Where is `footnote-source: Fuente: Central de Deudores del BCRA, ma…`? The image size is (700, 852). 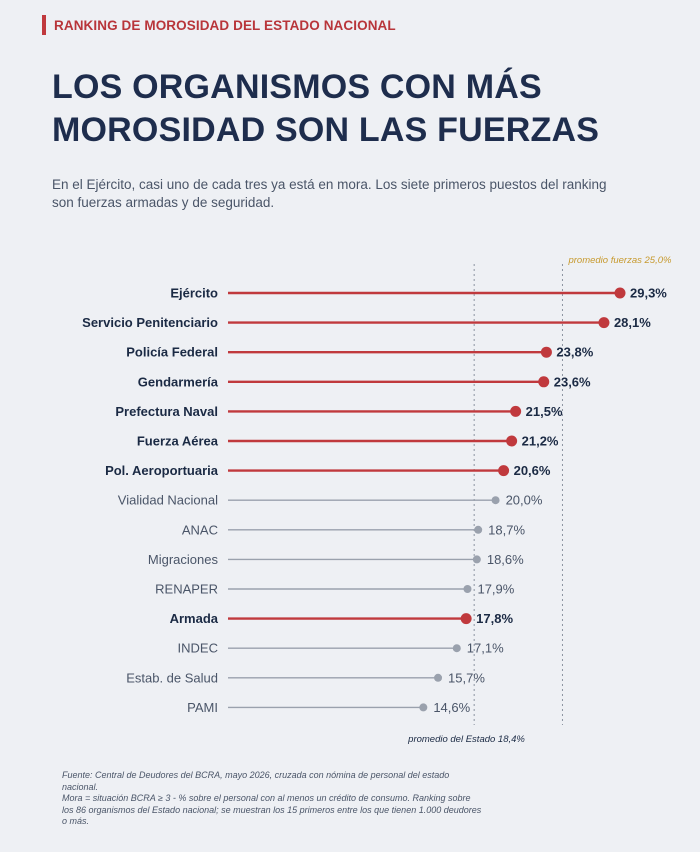
footnote-source: Fuente: Central de Deudores del BCRA, ma… is located at coordinates (256, 781).